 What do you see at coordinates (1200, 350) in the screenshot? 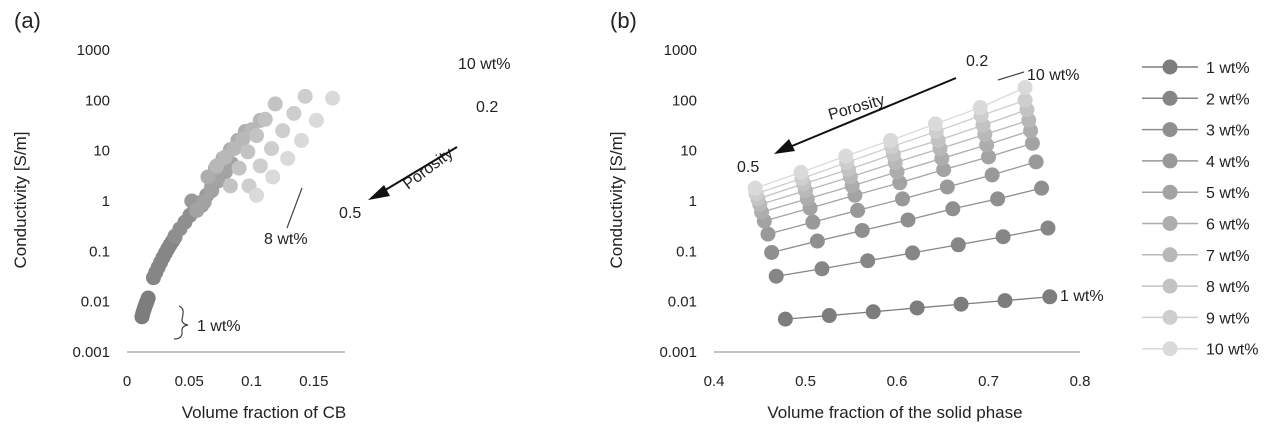
I see `legend-item: 10 wt%` at bounding box center [1200, 350].